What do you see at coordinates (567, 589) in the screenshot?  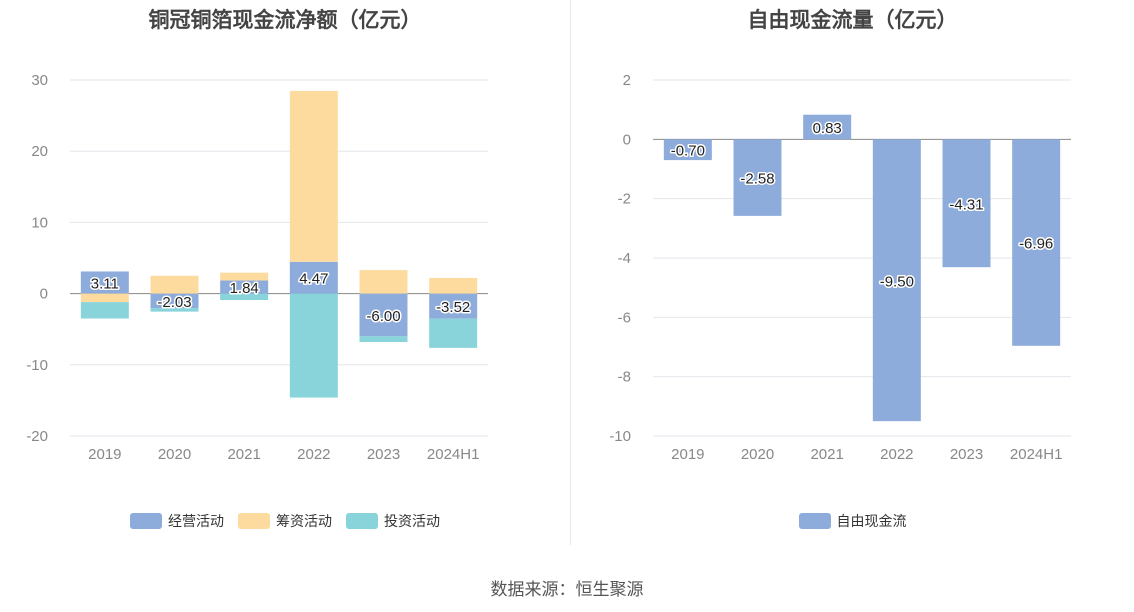 I see `data-source: 数据来源：恒生聚源` at bounding box center [567, 589].